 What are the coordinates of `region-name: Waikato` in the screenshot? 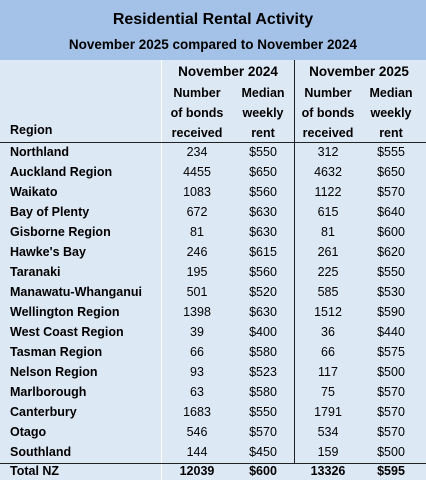 It's located at (34, 192).